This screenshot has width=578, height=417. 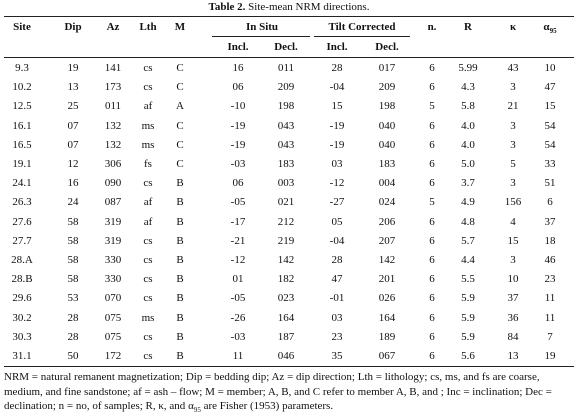 What do you see at coordinates (468, 298) in the screenshot?
I see `cell: 5.9` at bounding box center [468, 298].